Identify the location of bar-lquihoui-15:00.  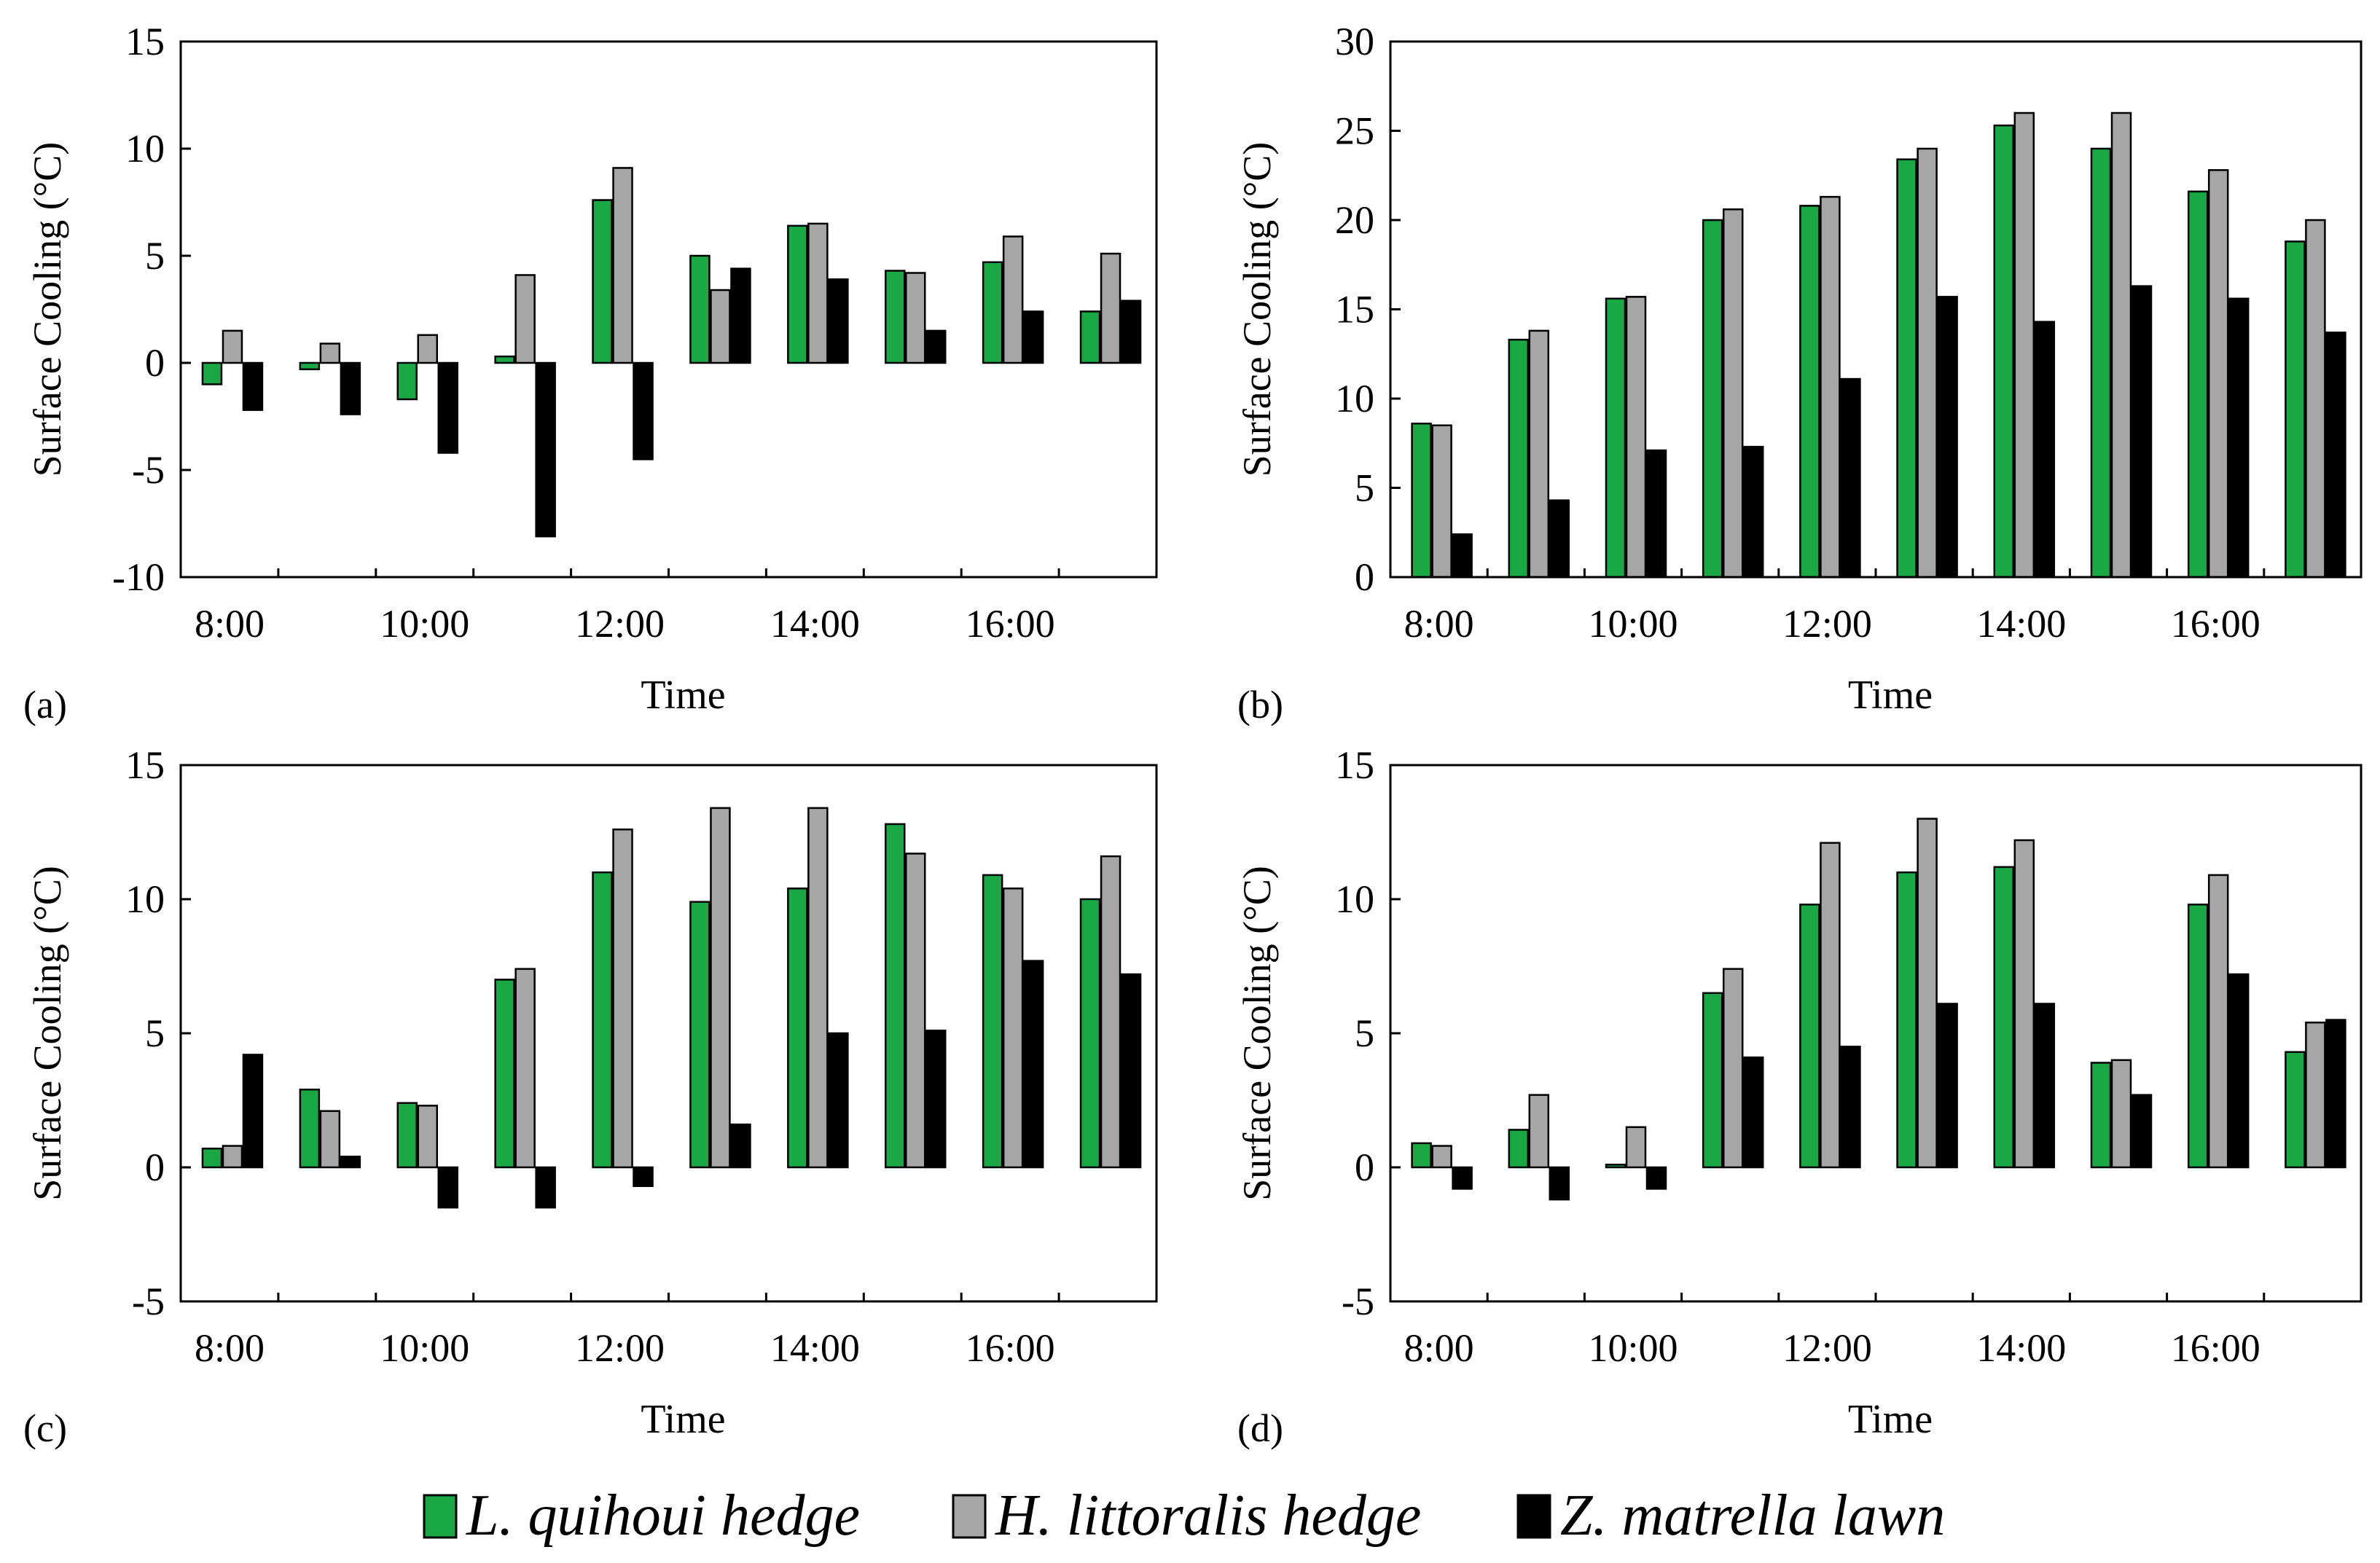
(895, 996).